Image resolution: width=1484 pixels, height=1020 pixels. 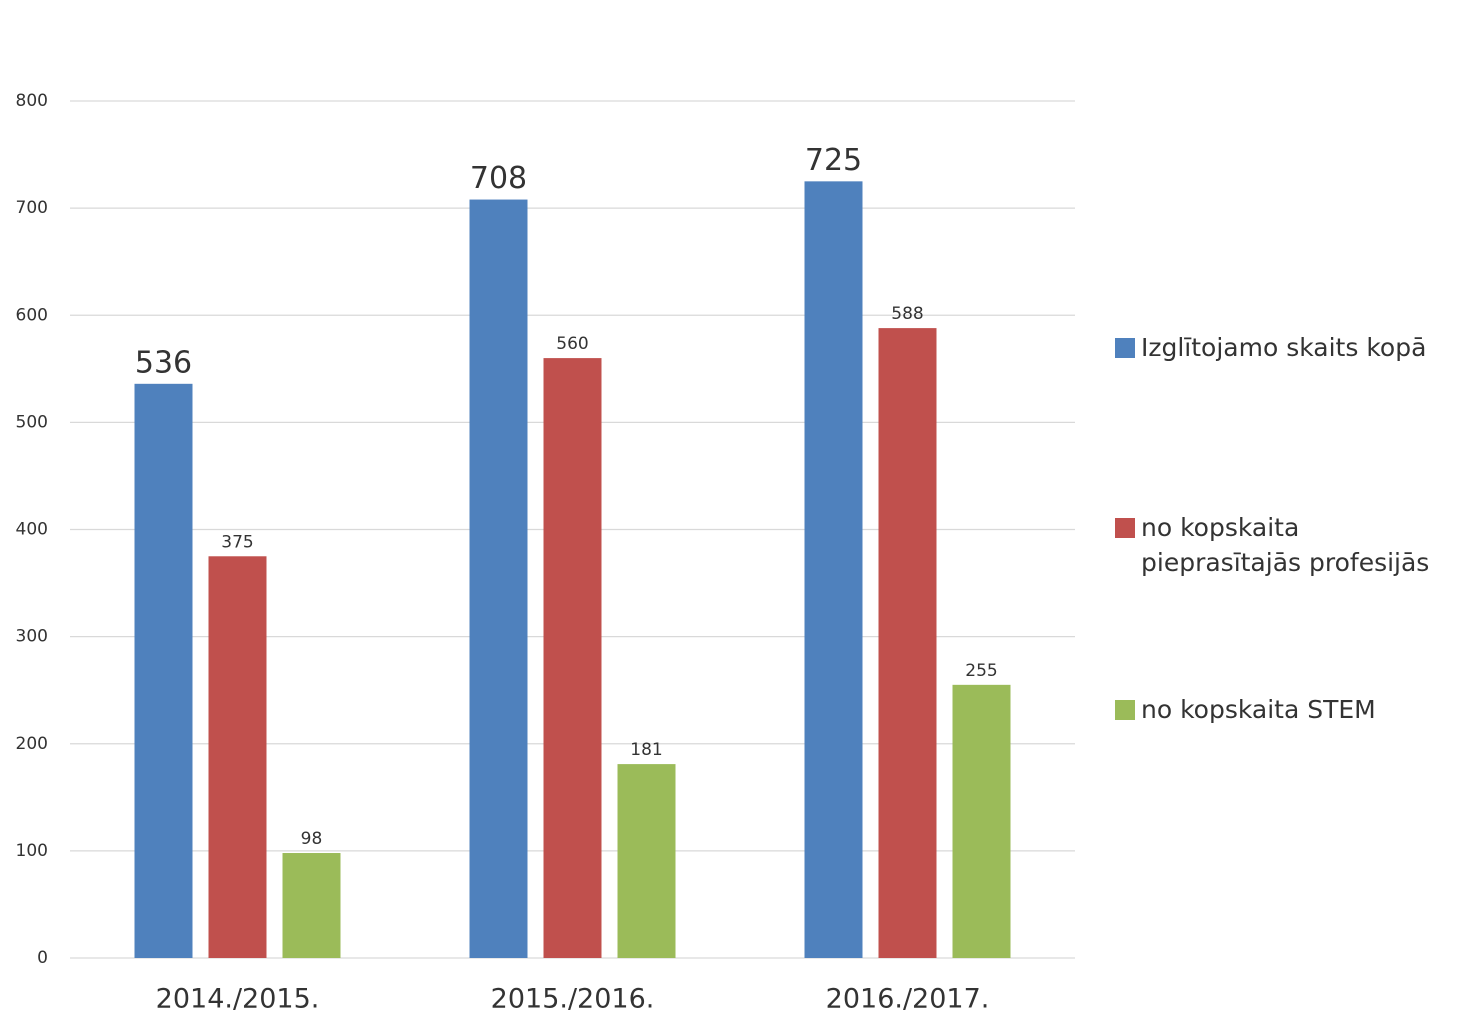 What do you see at coordinates (907, 314) in the screenshot?
I see `data-label: 588` at bounding box center [907, 314].